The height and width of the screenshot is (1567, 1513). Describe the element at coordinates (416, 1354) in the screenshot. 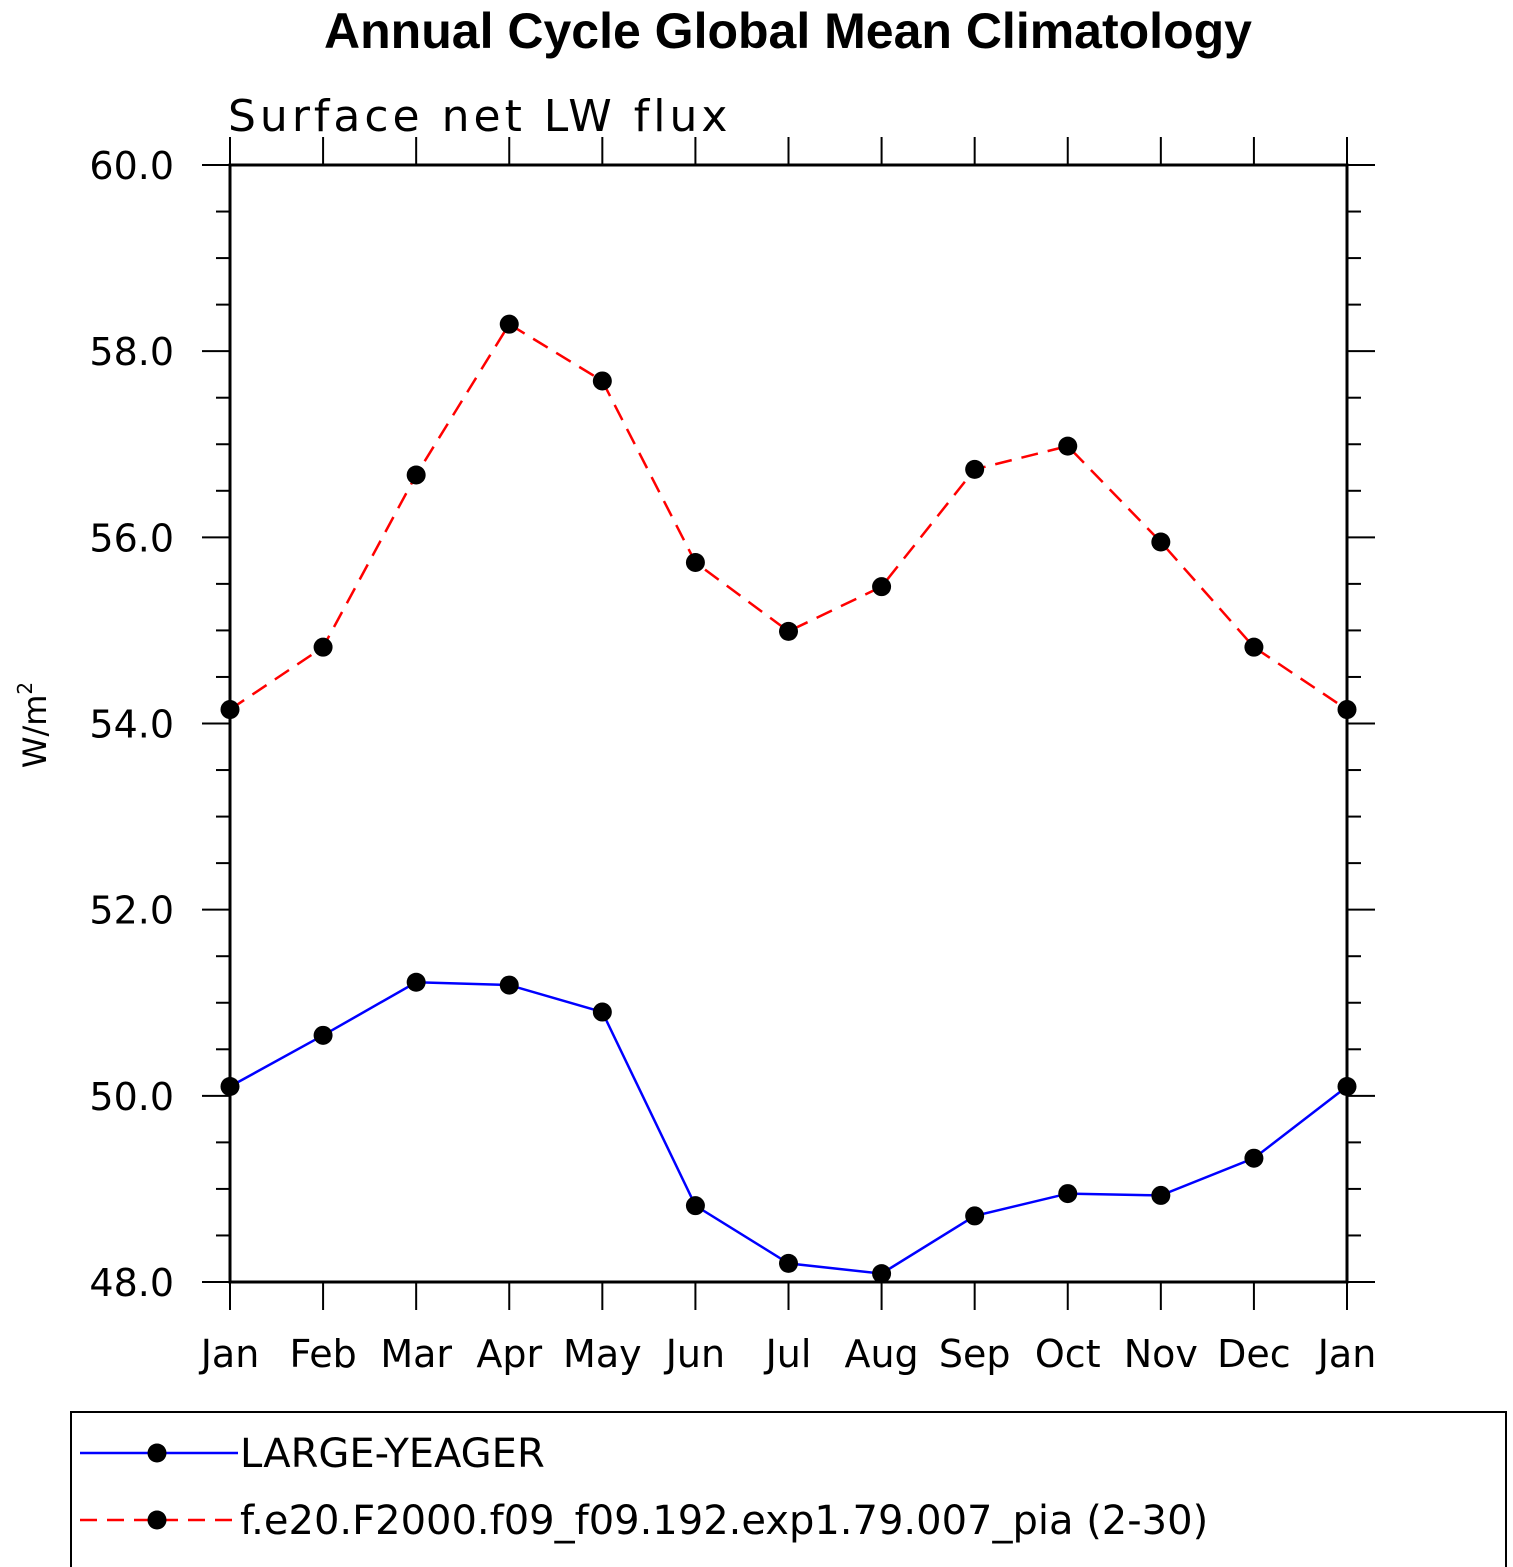

I see `x-tick-label: Mar` at that location.